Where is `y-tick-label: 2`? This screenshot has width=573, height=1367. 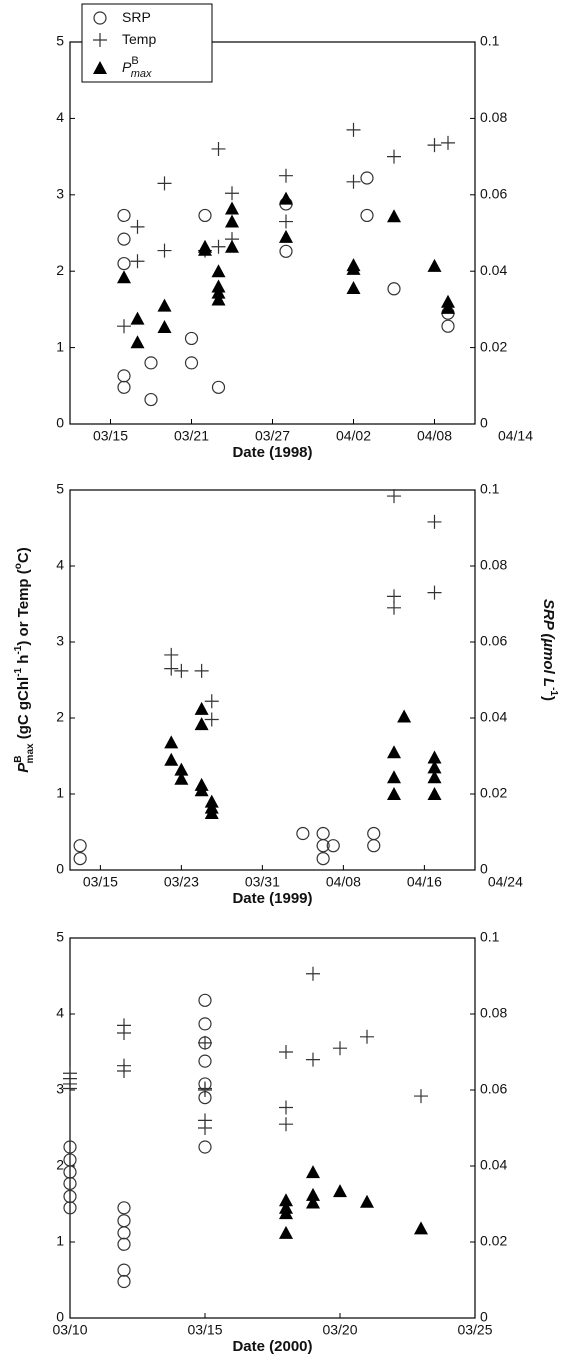
y-tick-label: 2 is located at coordinates (60, 1165).